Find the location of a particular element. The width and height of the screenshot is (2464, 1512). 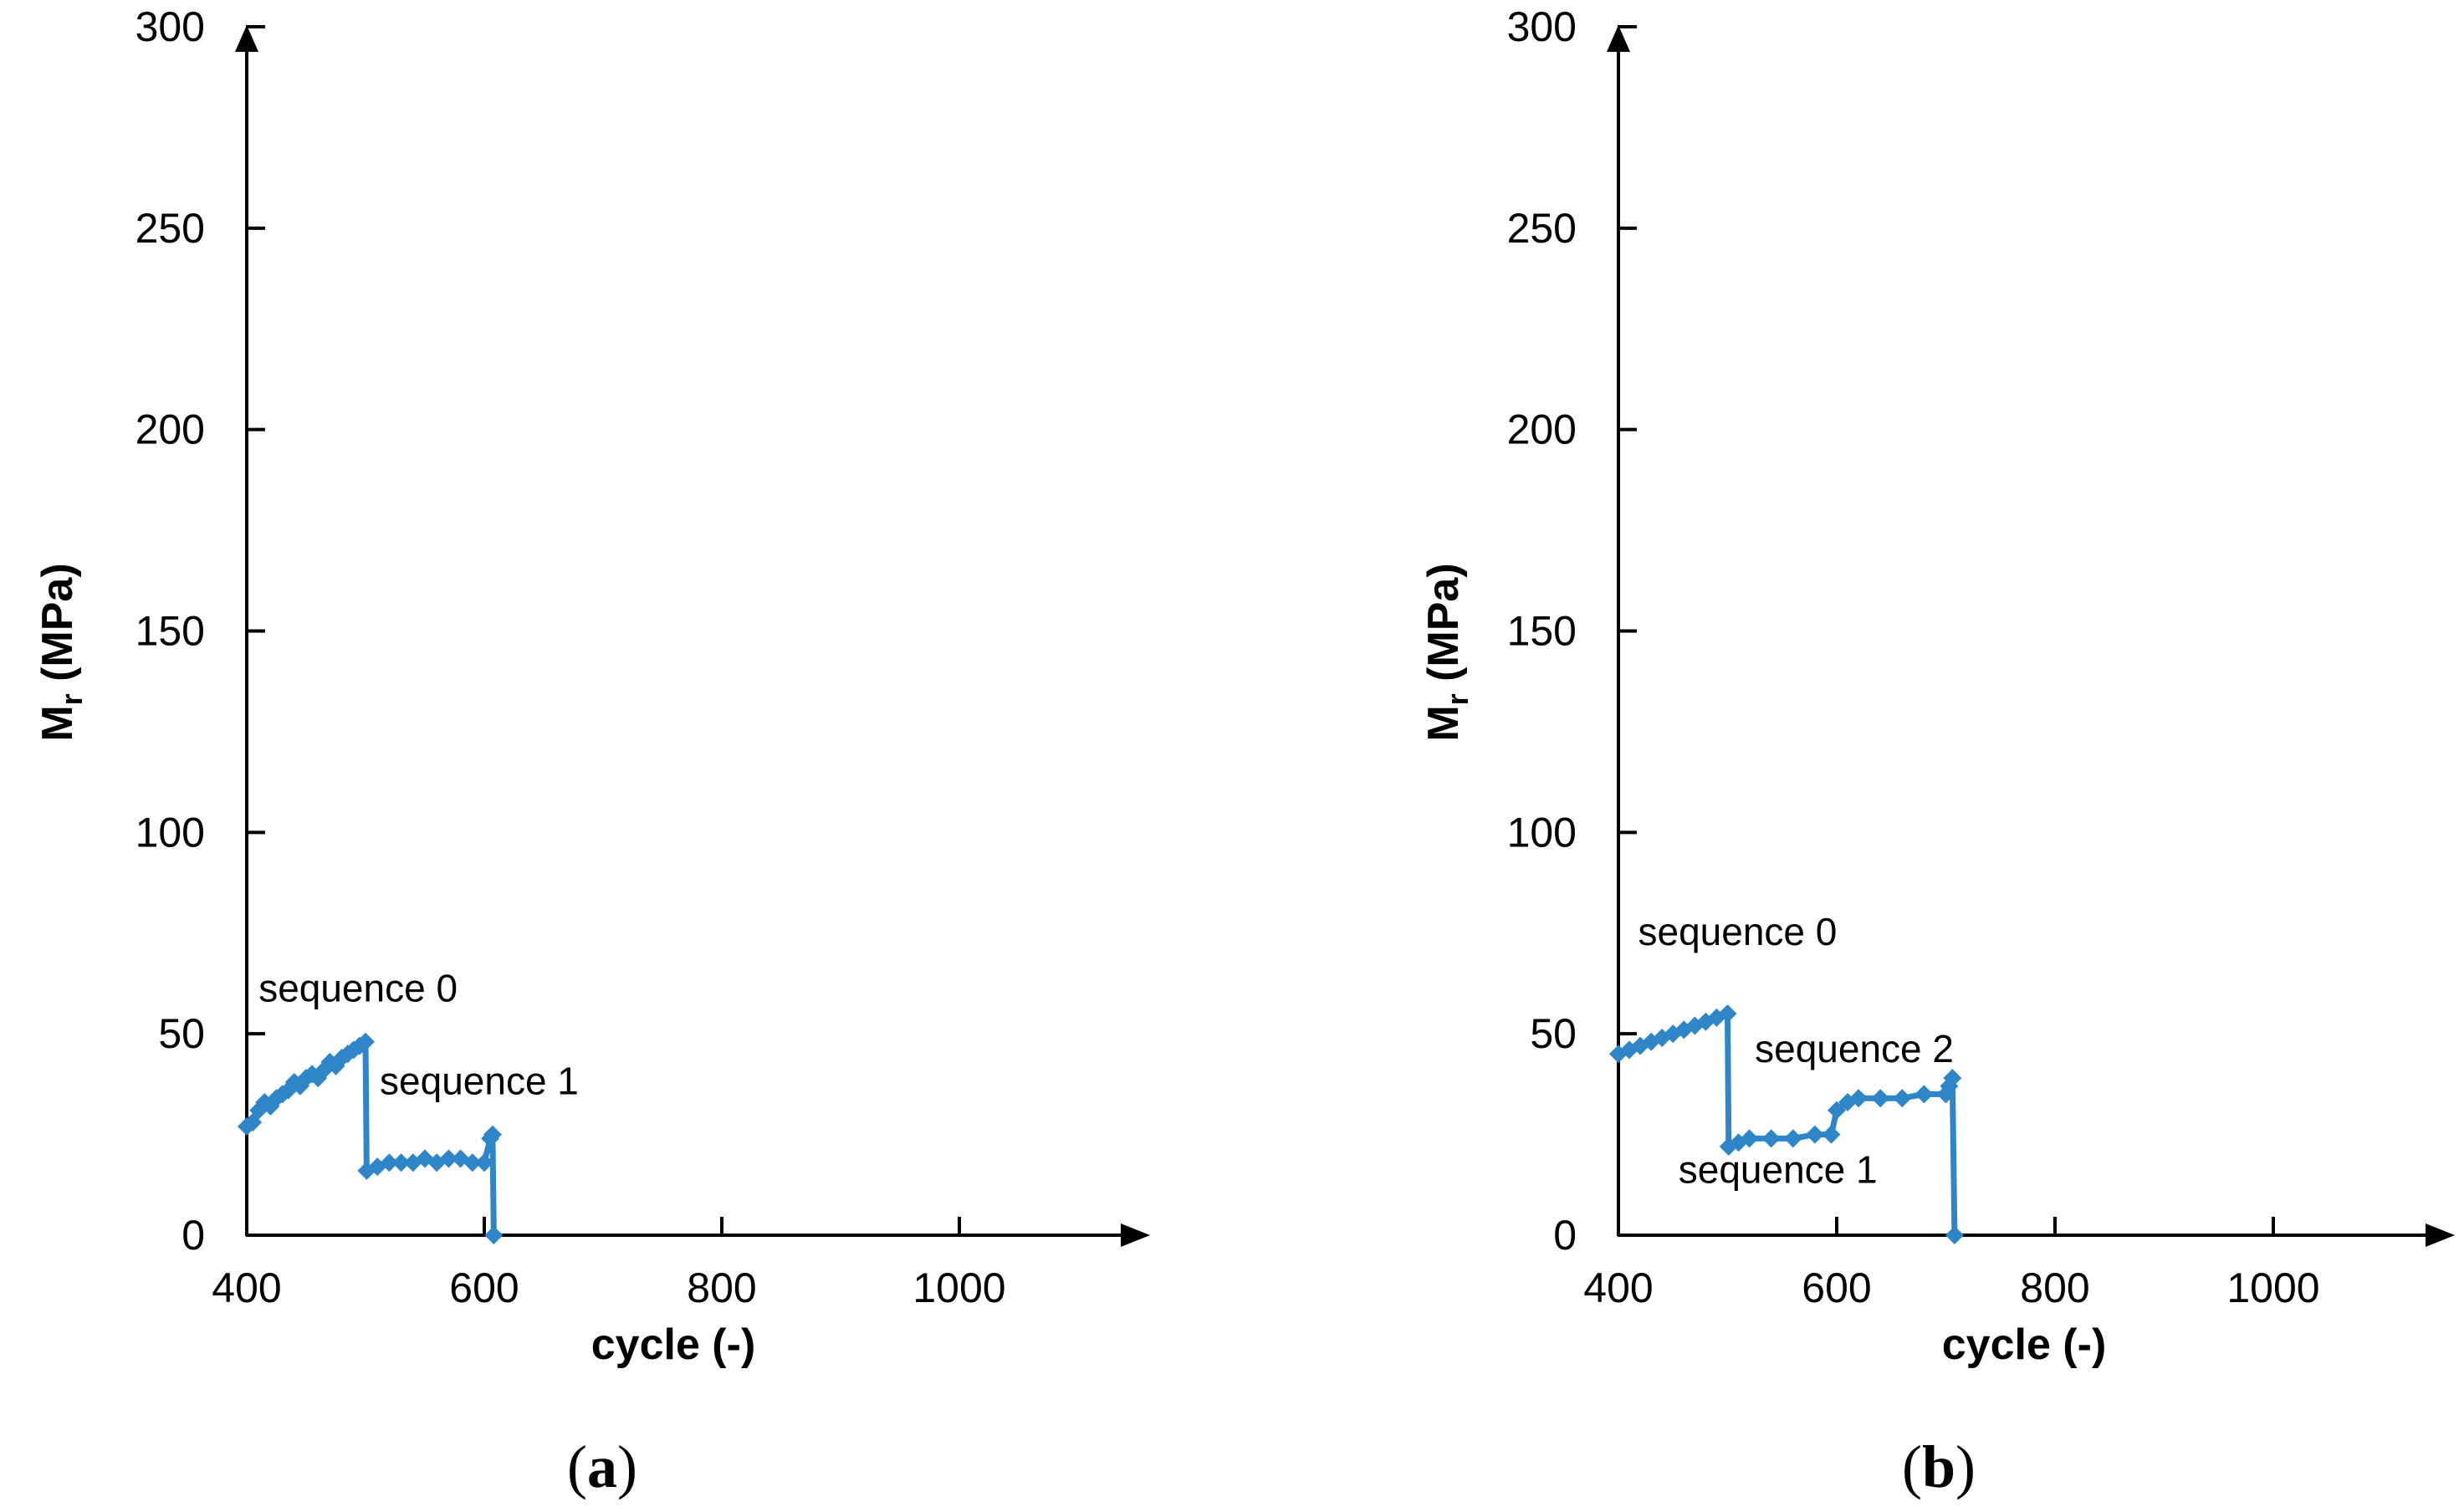

panel-a-ylabel: Mr (MPa) is located at coordinates (61, 652).